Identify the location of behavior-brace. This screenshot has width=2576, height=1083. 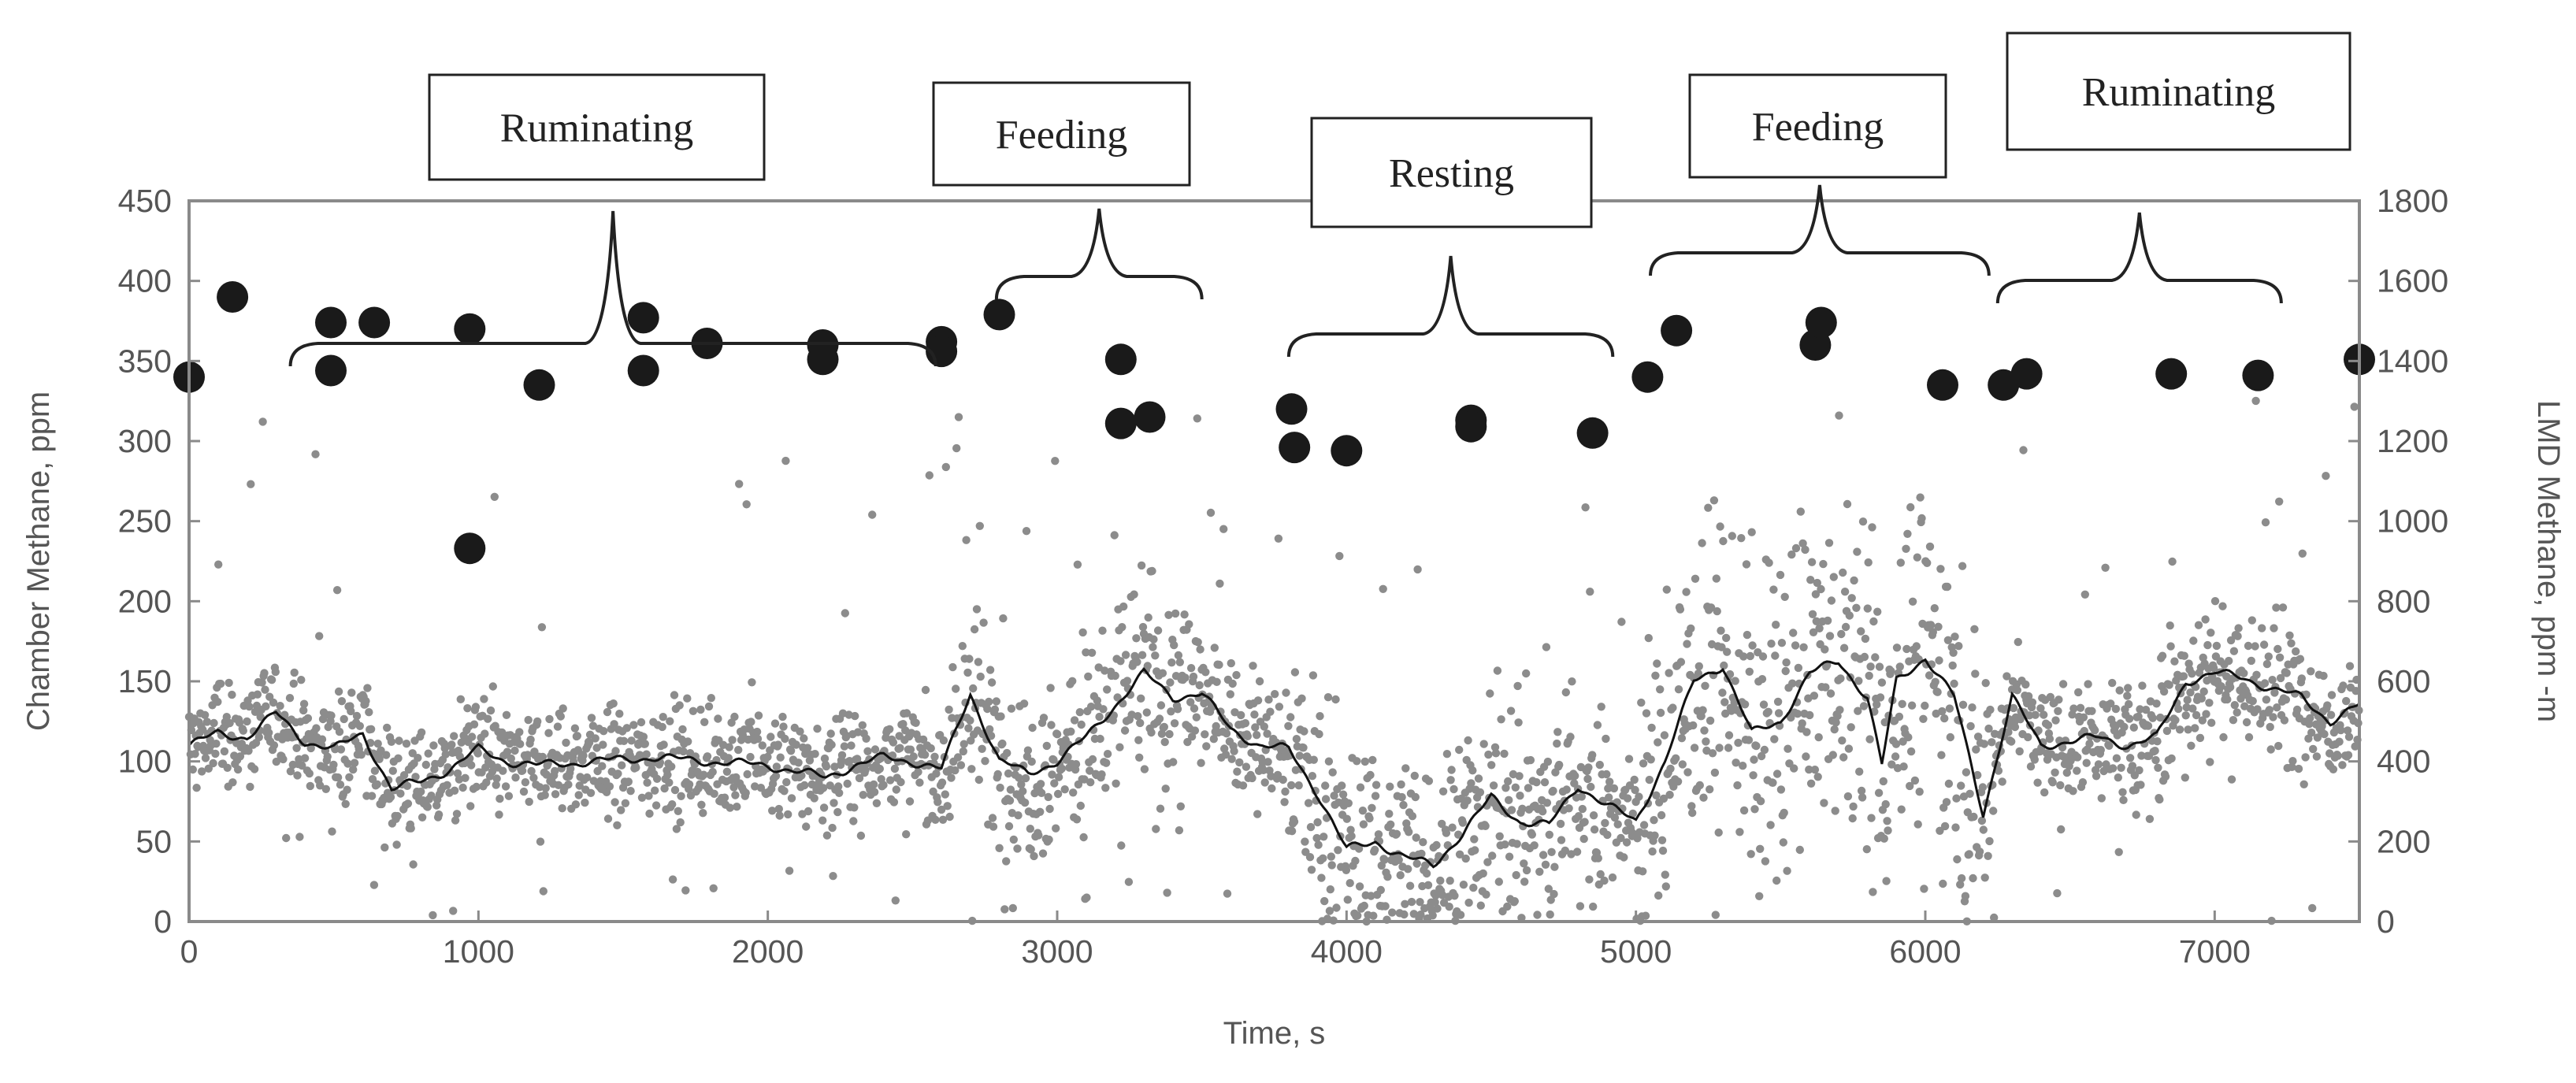
(612, 289).